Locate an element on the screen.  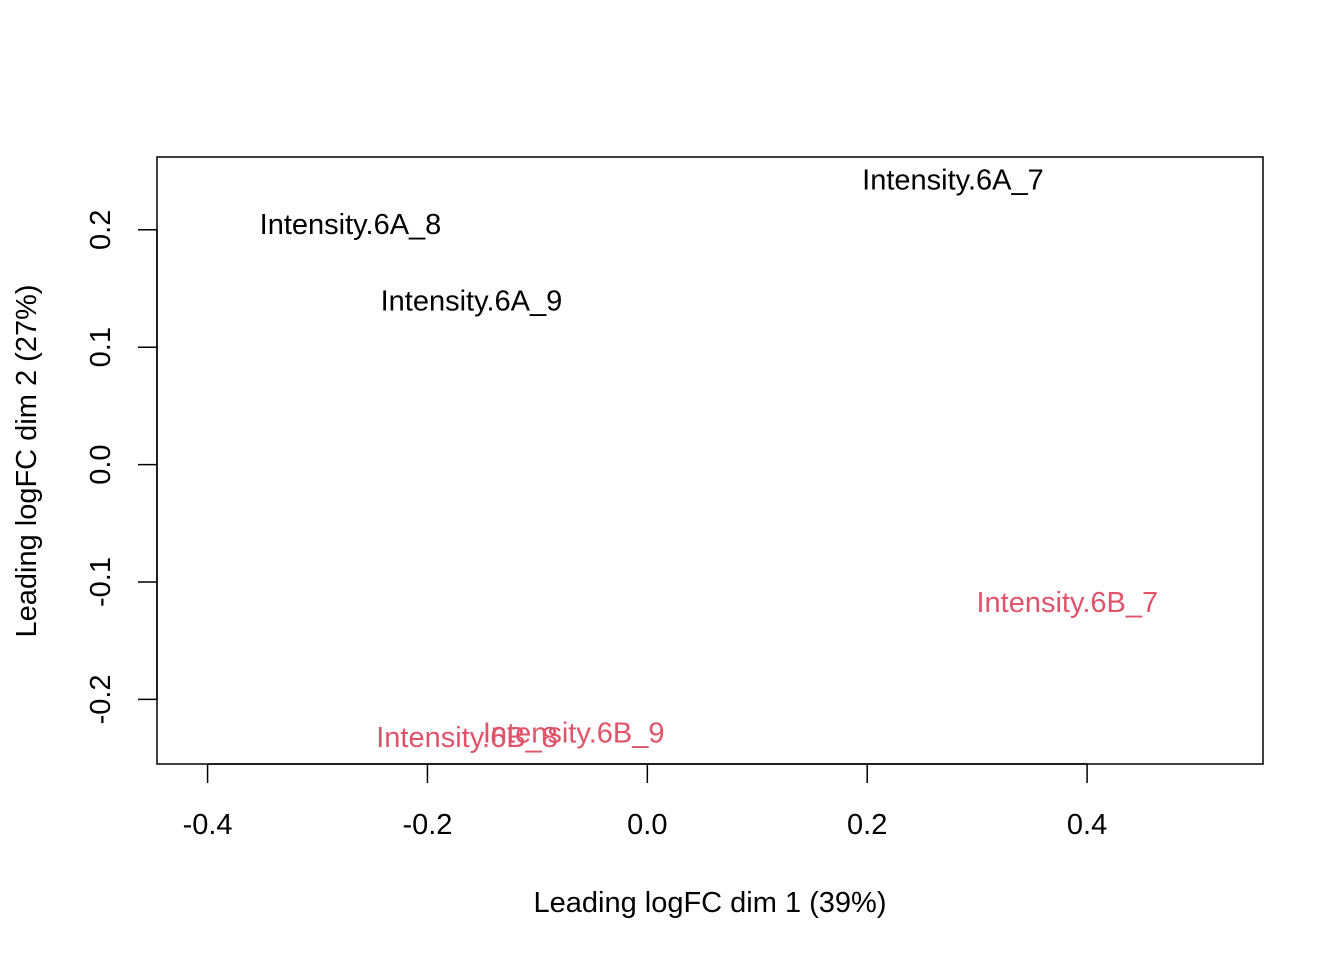
y-tick-label: -0.2 is located at coordinates (101, 699).